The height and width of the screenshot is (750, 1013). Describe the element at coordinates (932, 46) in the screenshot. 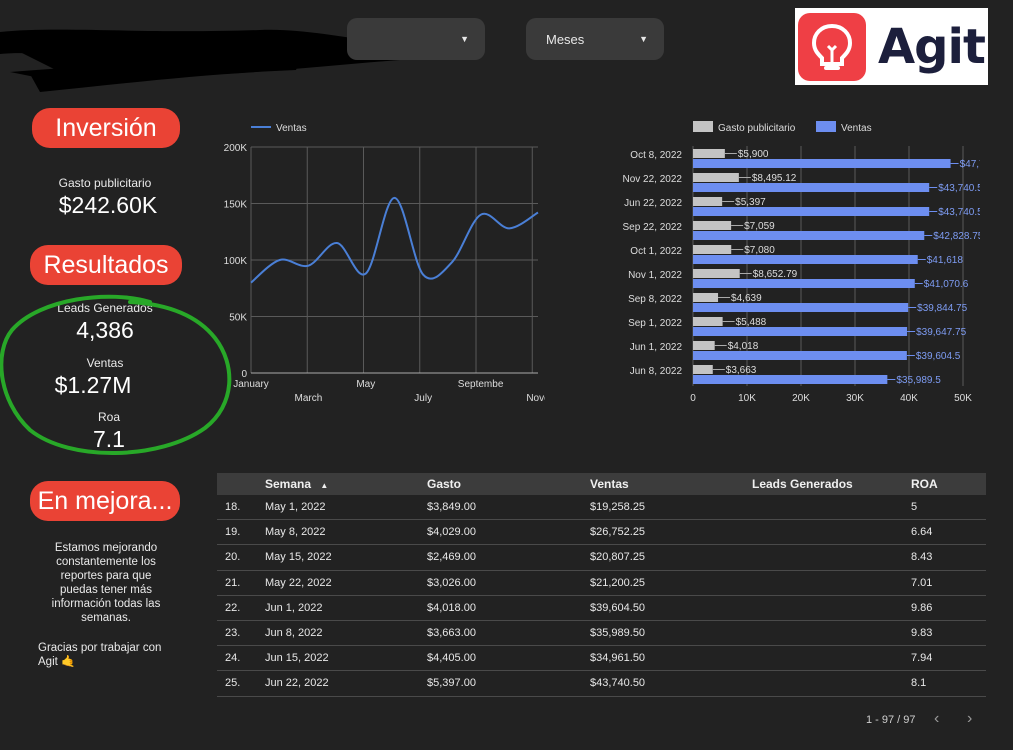

I see `logo-wordmark: Agit` at that location.